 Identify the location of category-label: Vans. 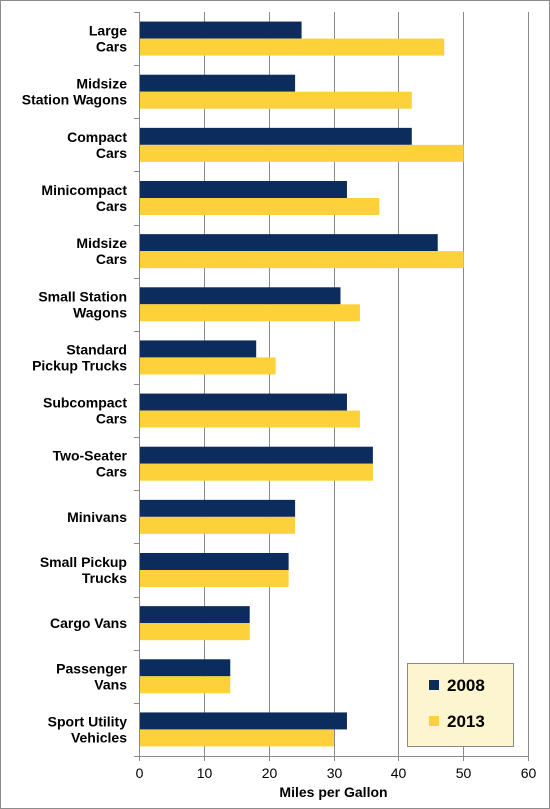
(110, 684).